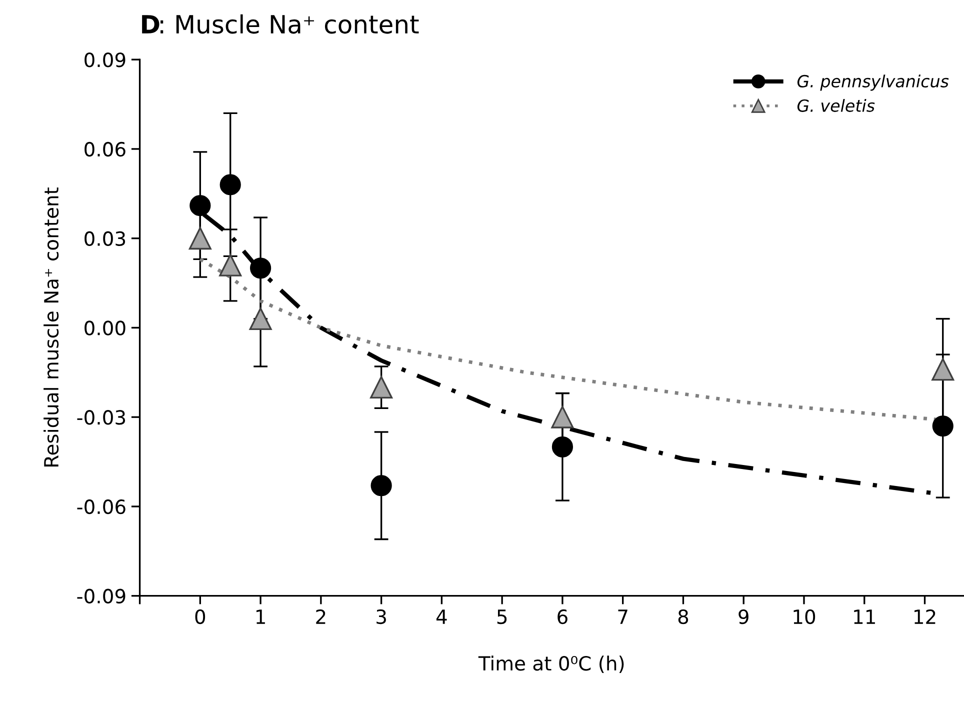  Describe the element at coordinates (101, 596) in the screenshot. I see `y-tick-label: -0.09` at that location.